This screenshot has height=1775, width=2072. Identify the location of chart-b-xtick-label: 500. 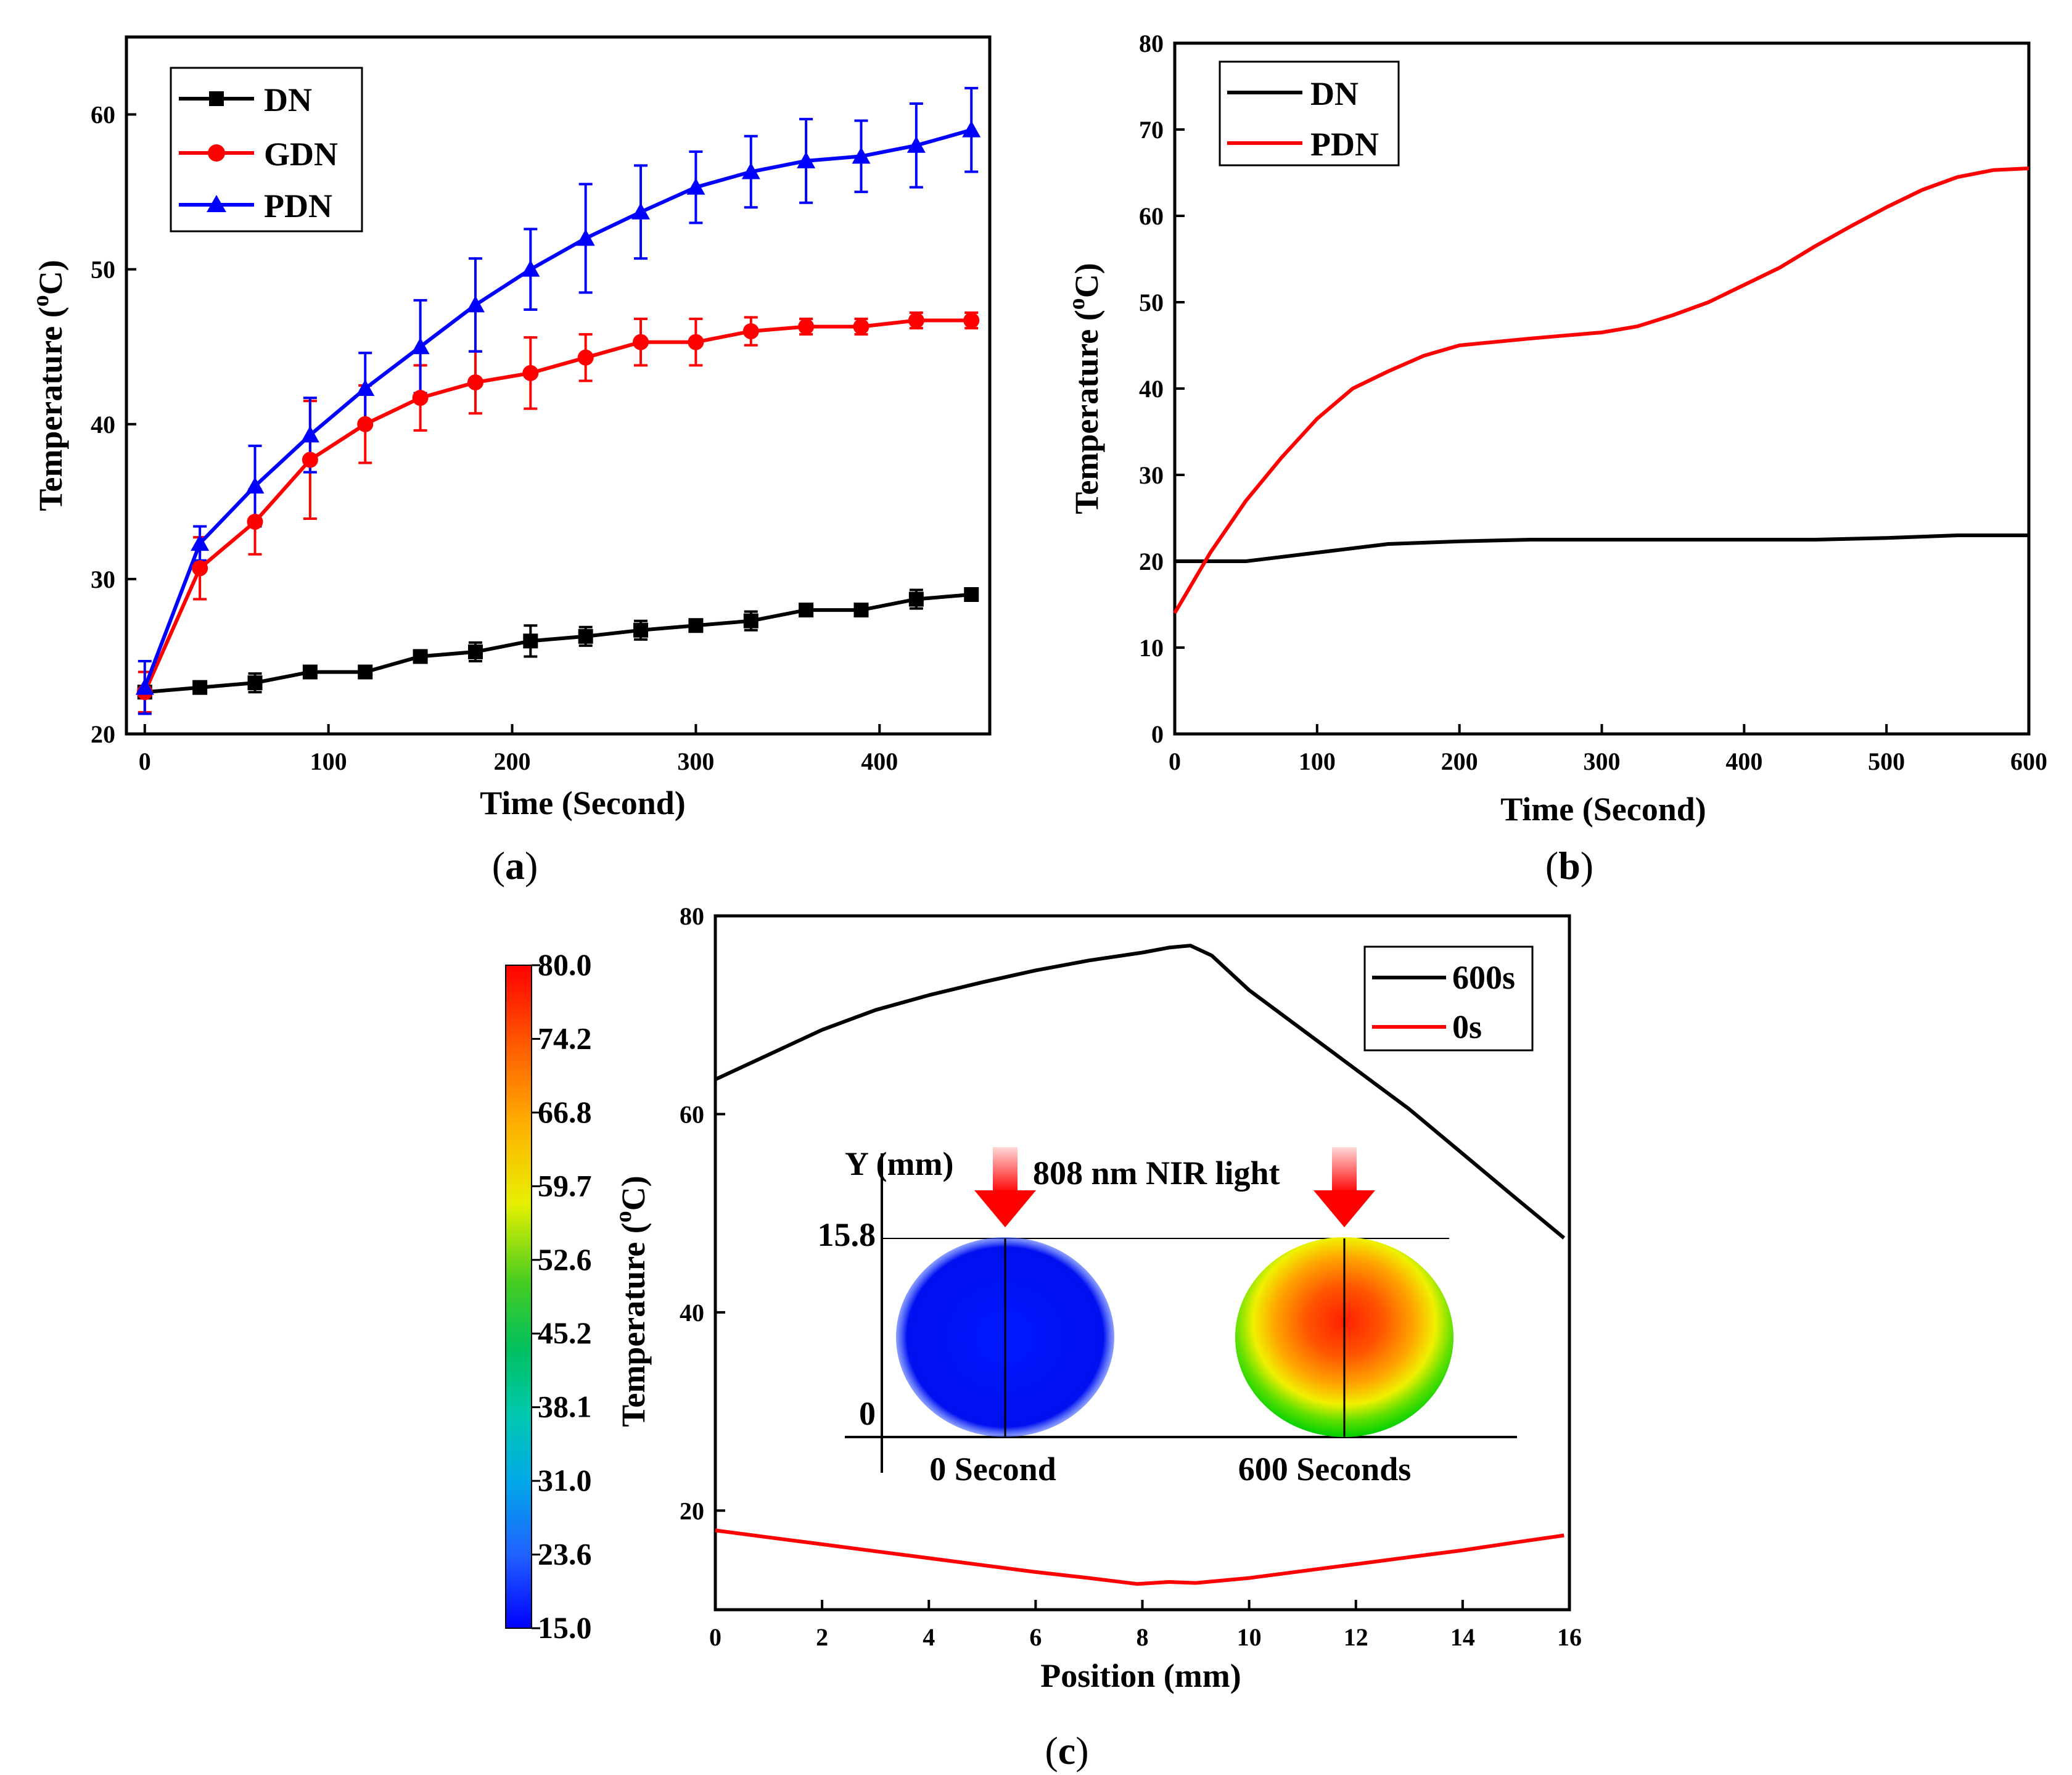
(1886, 761).